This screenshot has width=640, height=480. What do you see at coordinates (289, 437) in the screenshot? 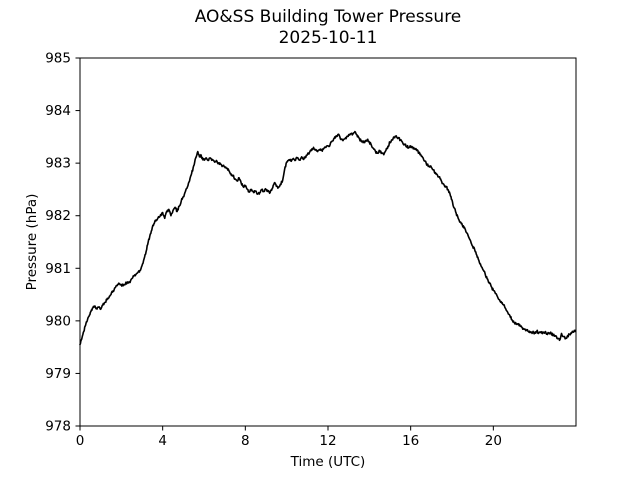
I see `x-axis-ticks: 0 4 8 12 16 20` at bounding box center [289, 437].